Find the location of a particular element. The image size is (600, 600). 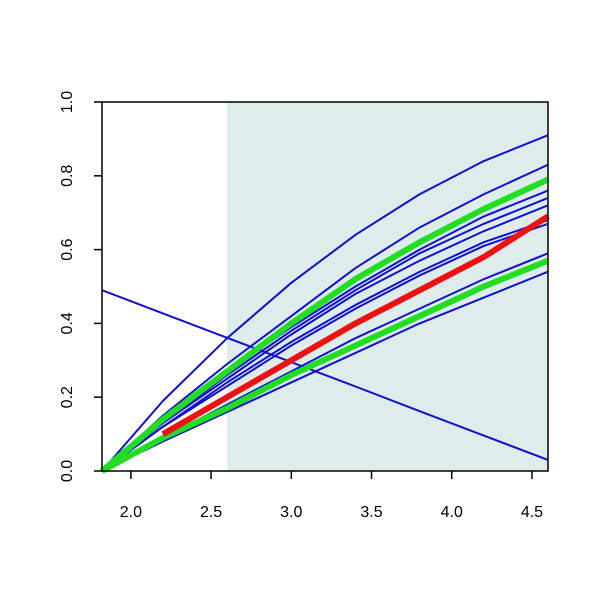

x-tick-label: 3.0 is located at coordinates (291, 512).